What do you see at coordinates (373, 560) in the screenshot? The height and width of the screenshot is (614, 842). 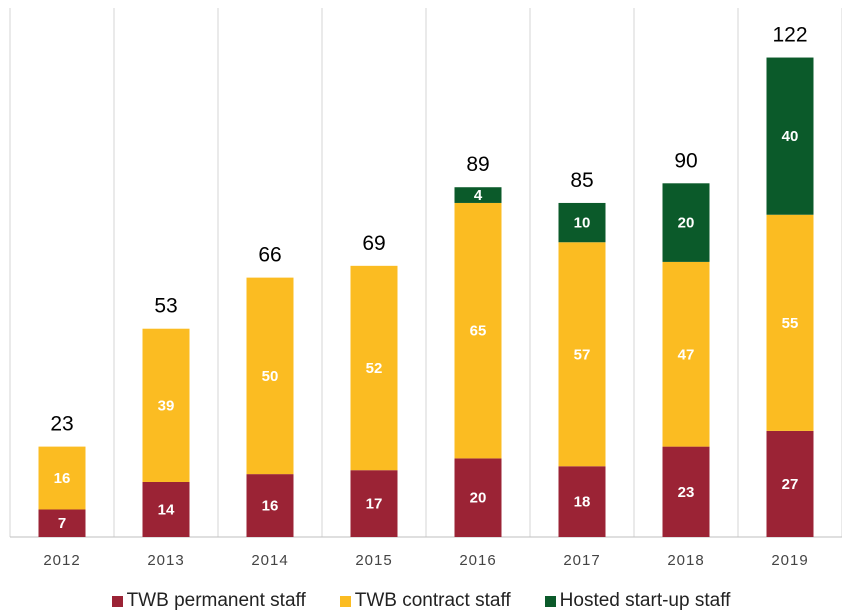 I see `x-tick-label: 2015` at bounding box center [373, 560].